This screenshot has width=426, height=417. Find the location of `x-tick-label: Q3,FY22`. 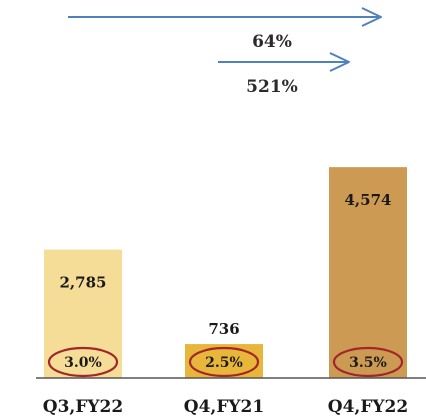

x-tick-label: Q3,FY22 is located at coordinates (83, 407).